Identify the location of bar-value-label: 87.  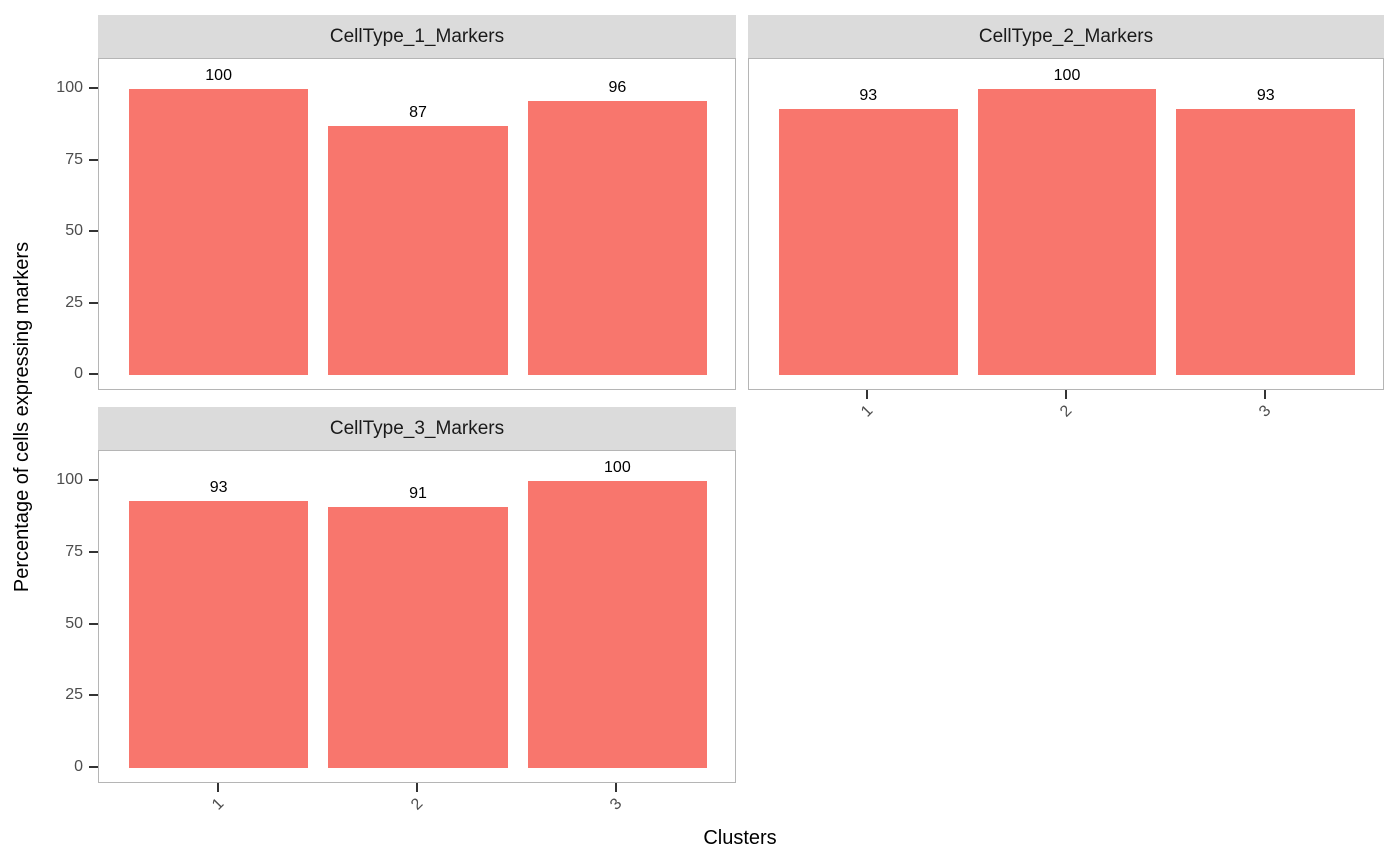
(418, 113).